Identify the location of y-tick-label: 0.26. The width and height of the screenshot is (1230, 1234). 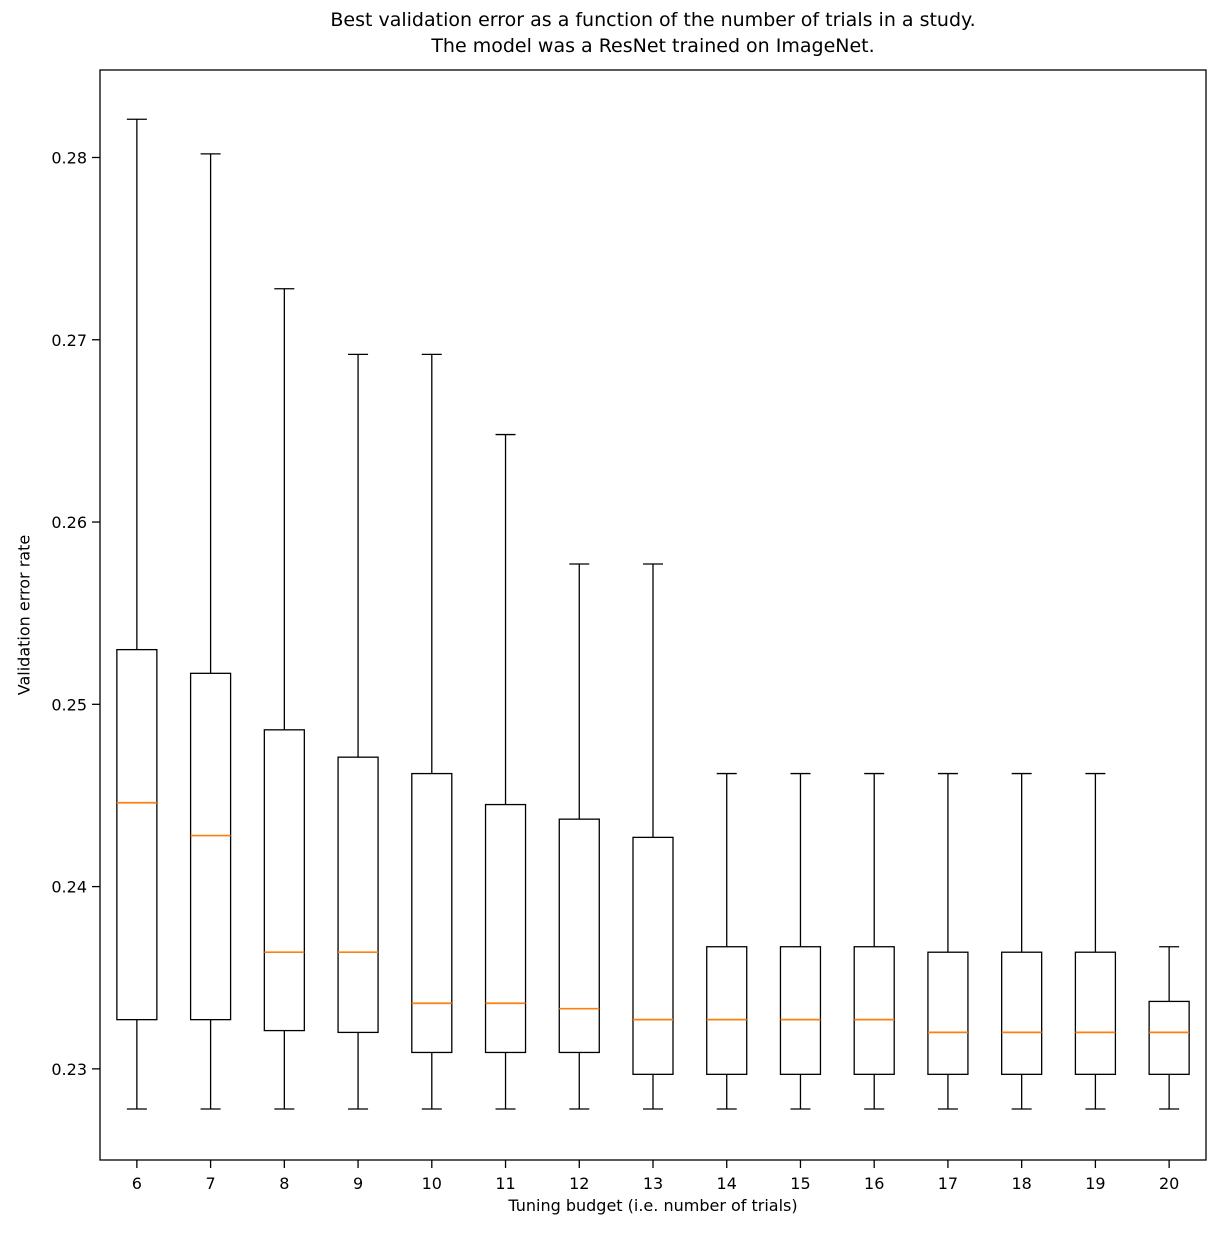
(69, 522).